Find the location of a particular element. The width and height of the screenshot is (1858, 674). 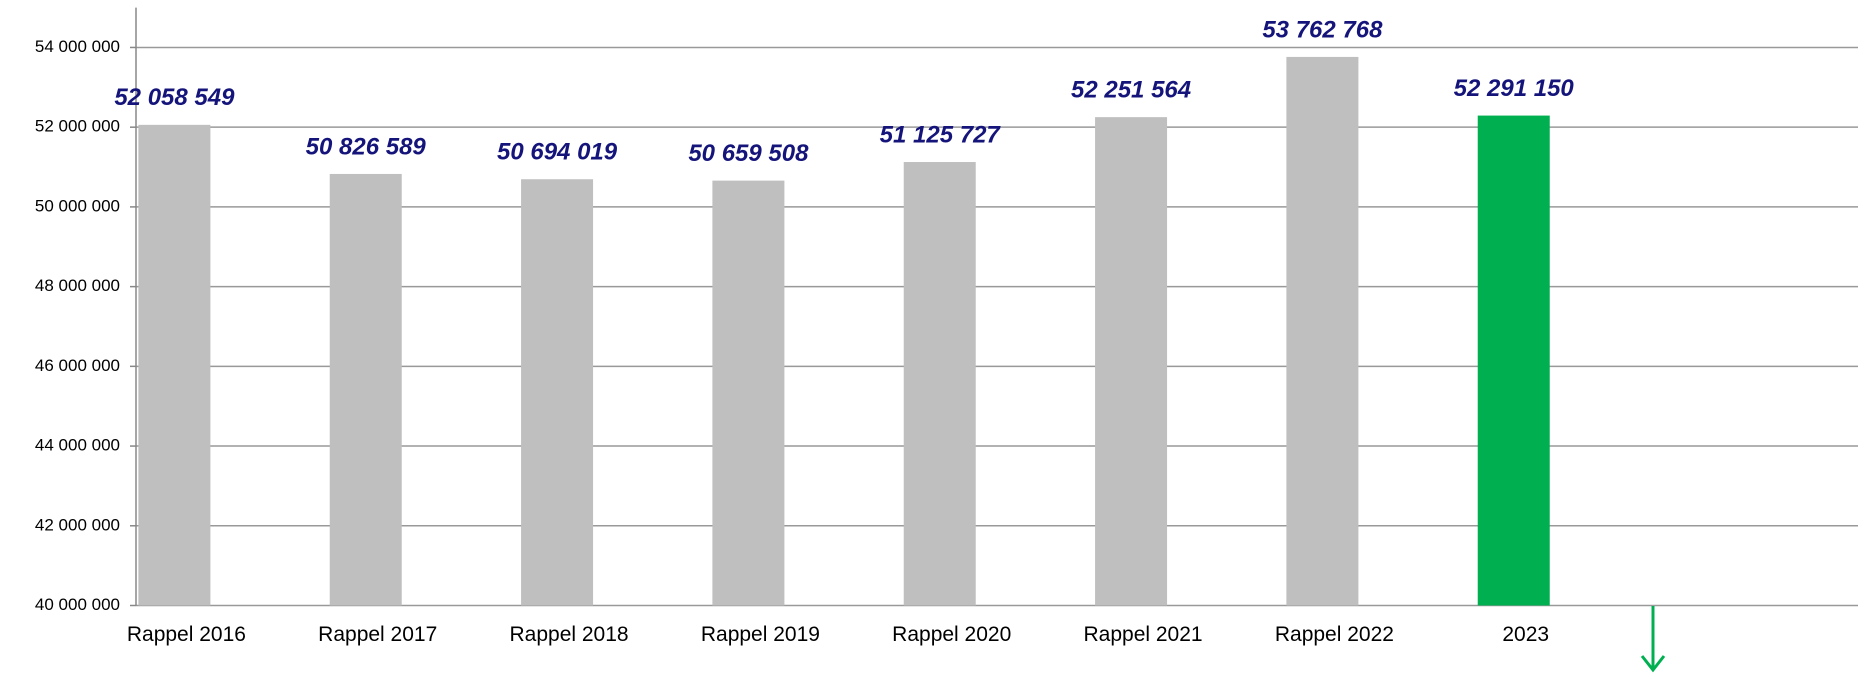

y-tick-label: 40 000 000 is located at coordinates (77, 604).